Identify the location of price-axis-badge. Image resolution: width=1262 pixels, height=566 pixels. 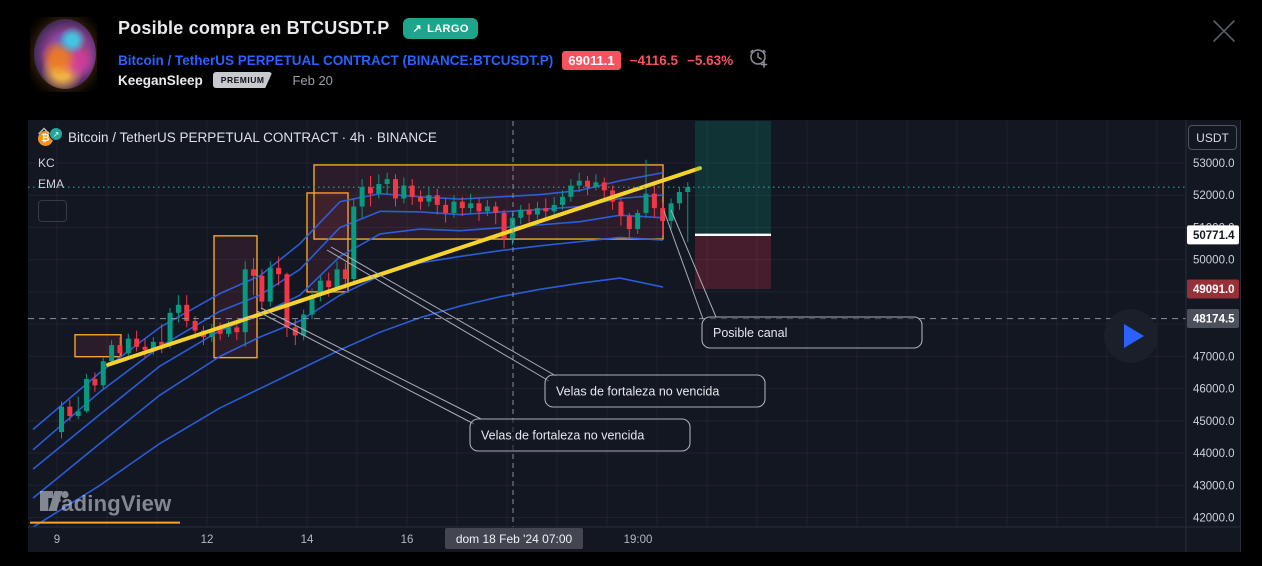
(1213, 289).